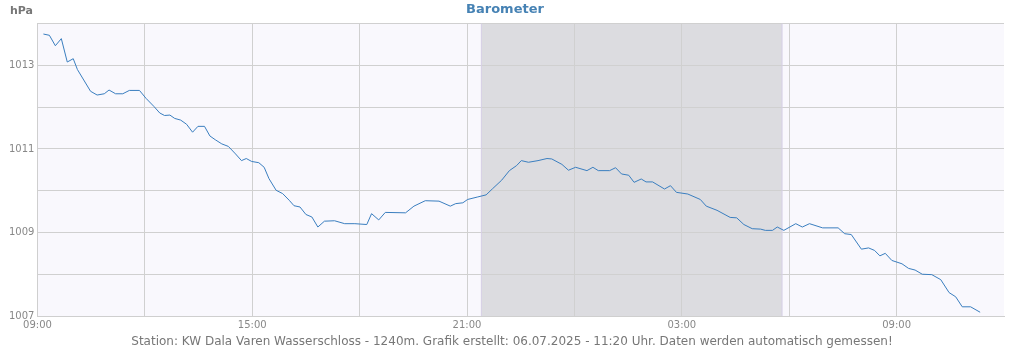 This screenshot has width=1024, height=350. Describe the element at coordinates (22, 64) in the screenshot. I see `y-tick-label: 1013` at that location.